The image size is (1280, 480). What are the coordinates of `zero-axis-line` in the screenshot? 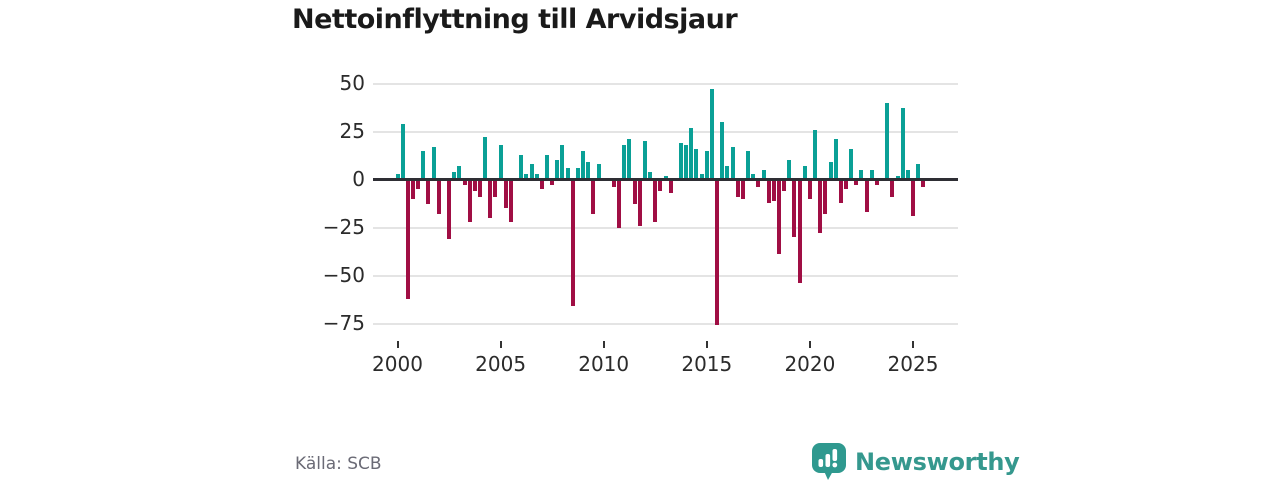 It's located at (665, 179).